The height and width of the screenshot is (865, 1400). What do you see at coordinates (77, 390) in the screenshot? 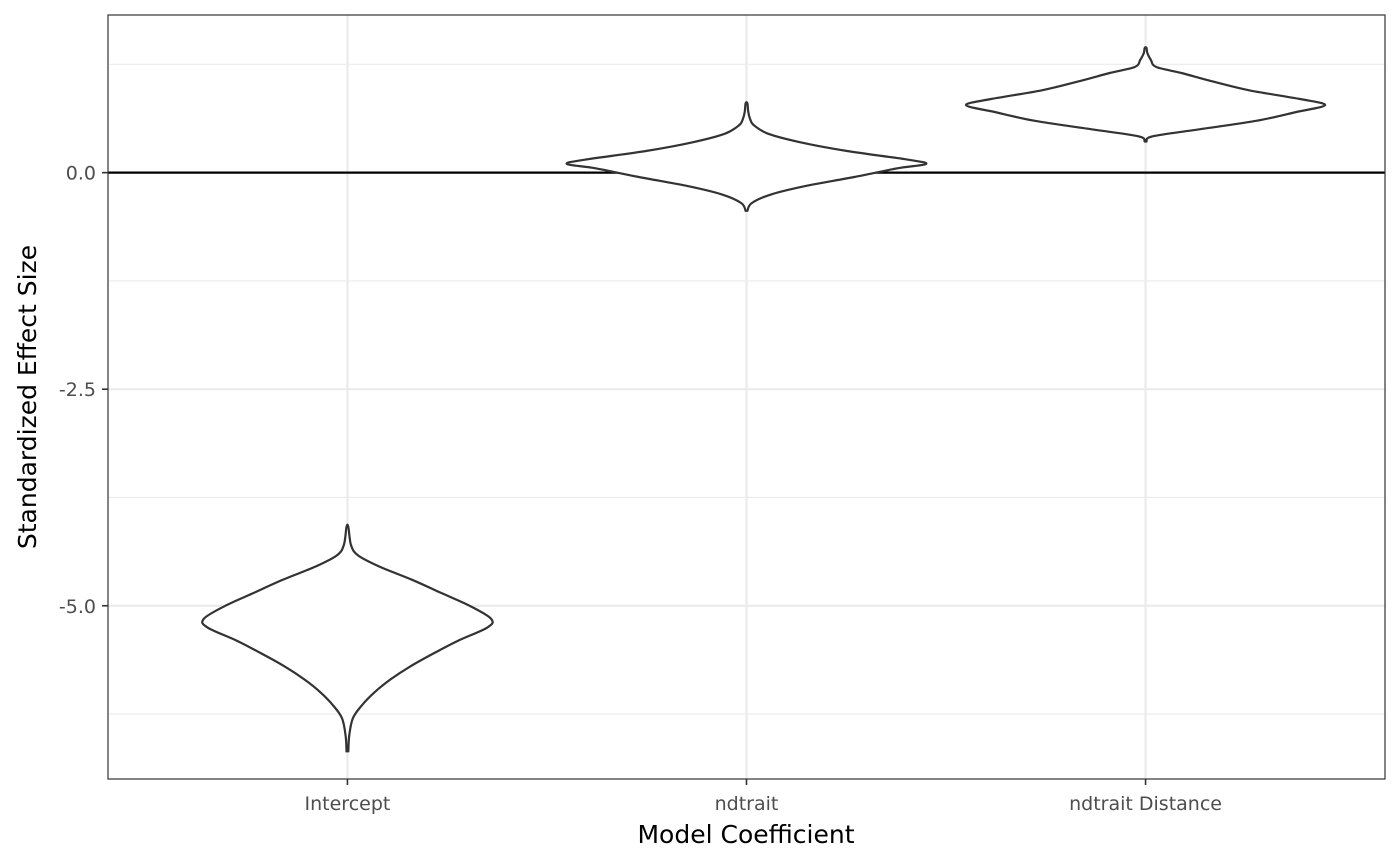
I see `y-tick-label: -2.5` at bounding box center [77, 390].